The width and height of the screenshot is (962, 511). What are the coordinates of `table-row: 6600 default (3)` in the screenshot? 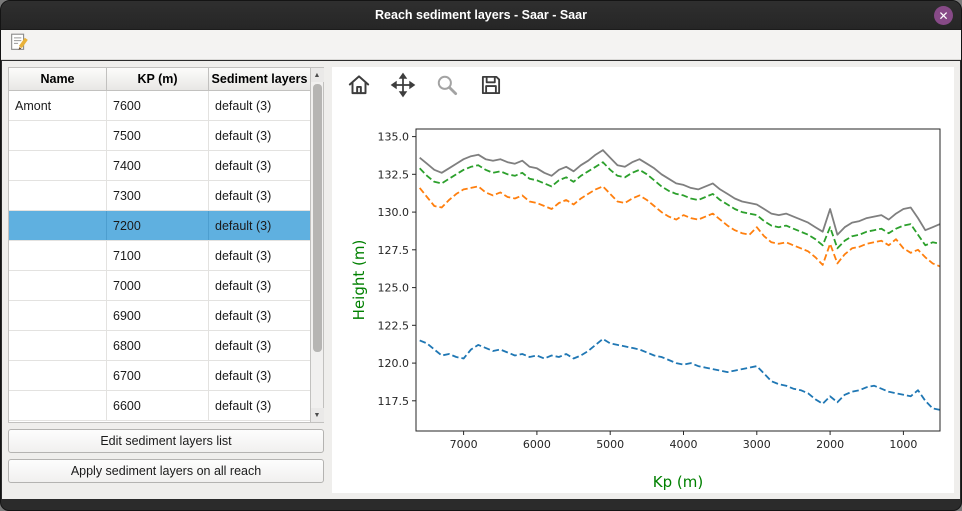 It's located at (159, 406).